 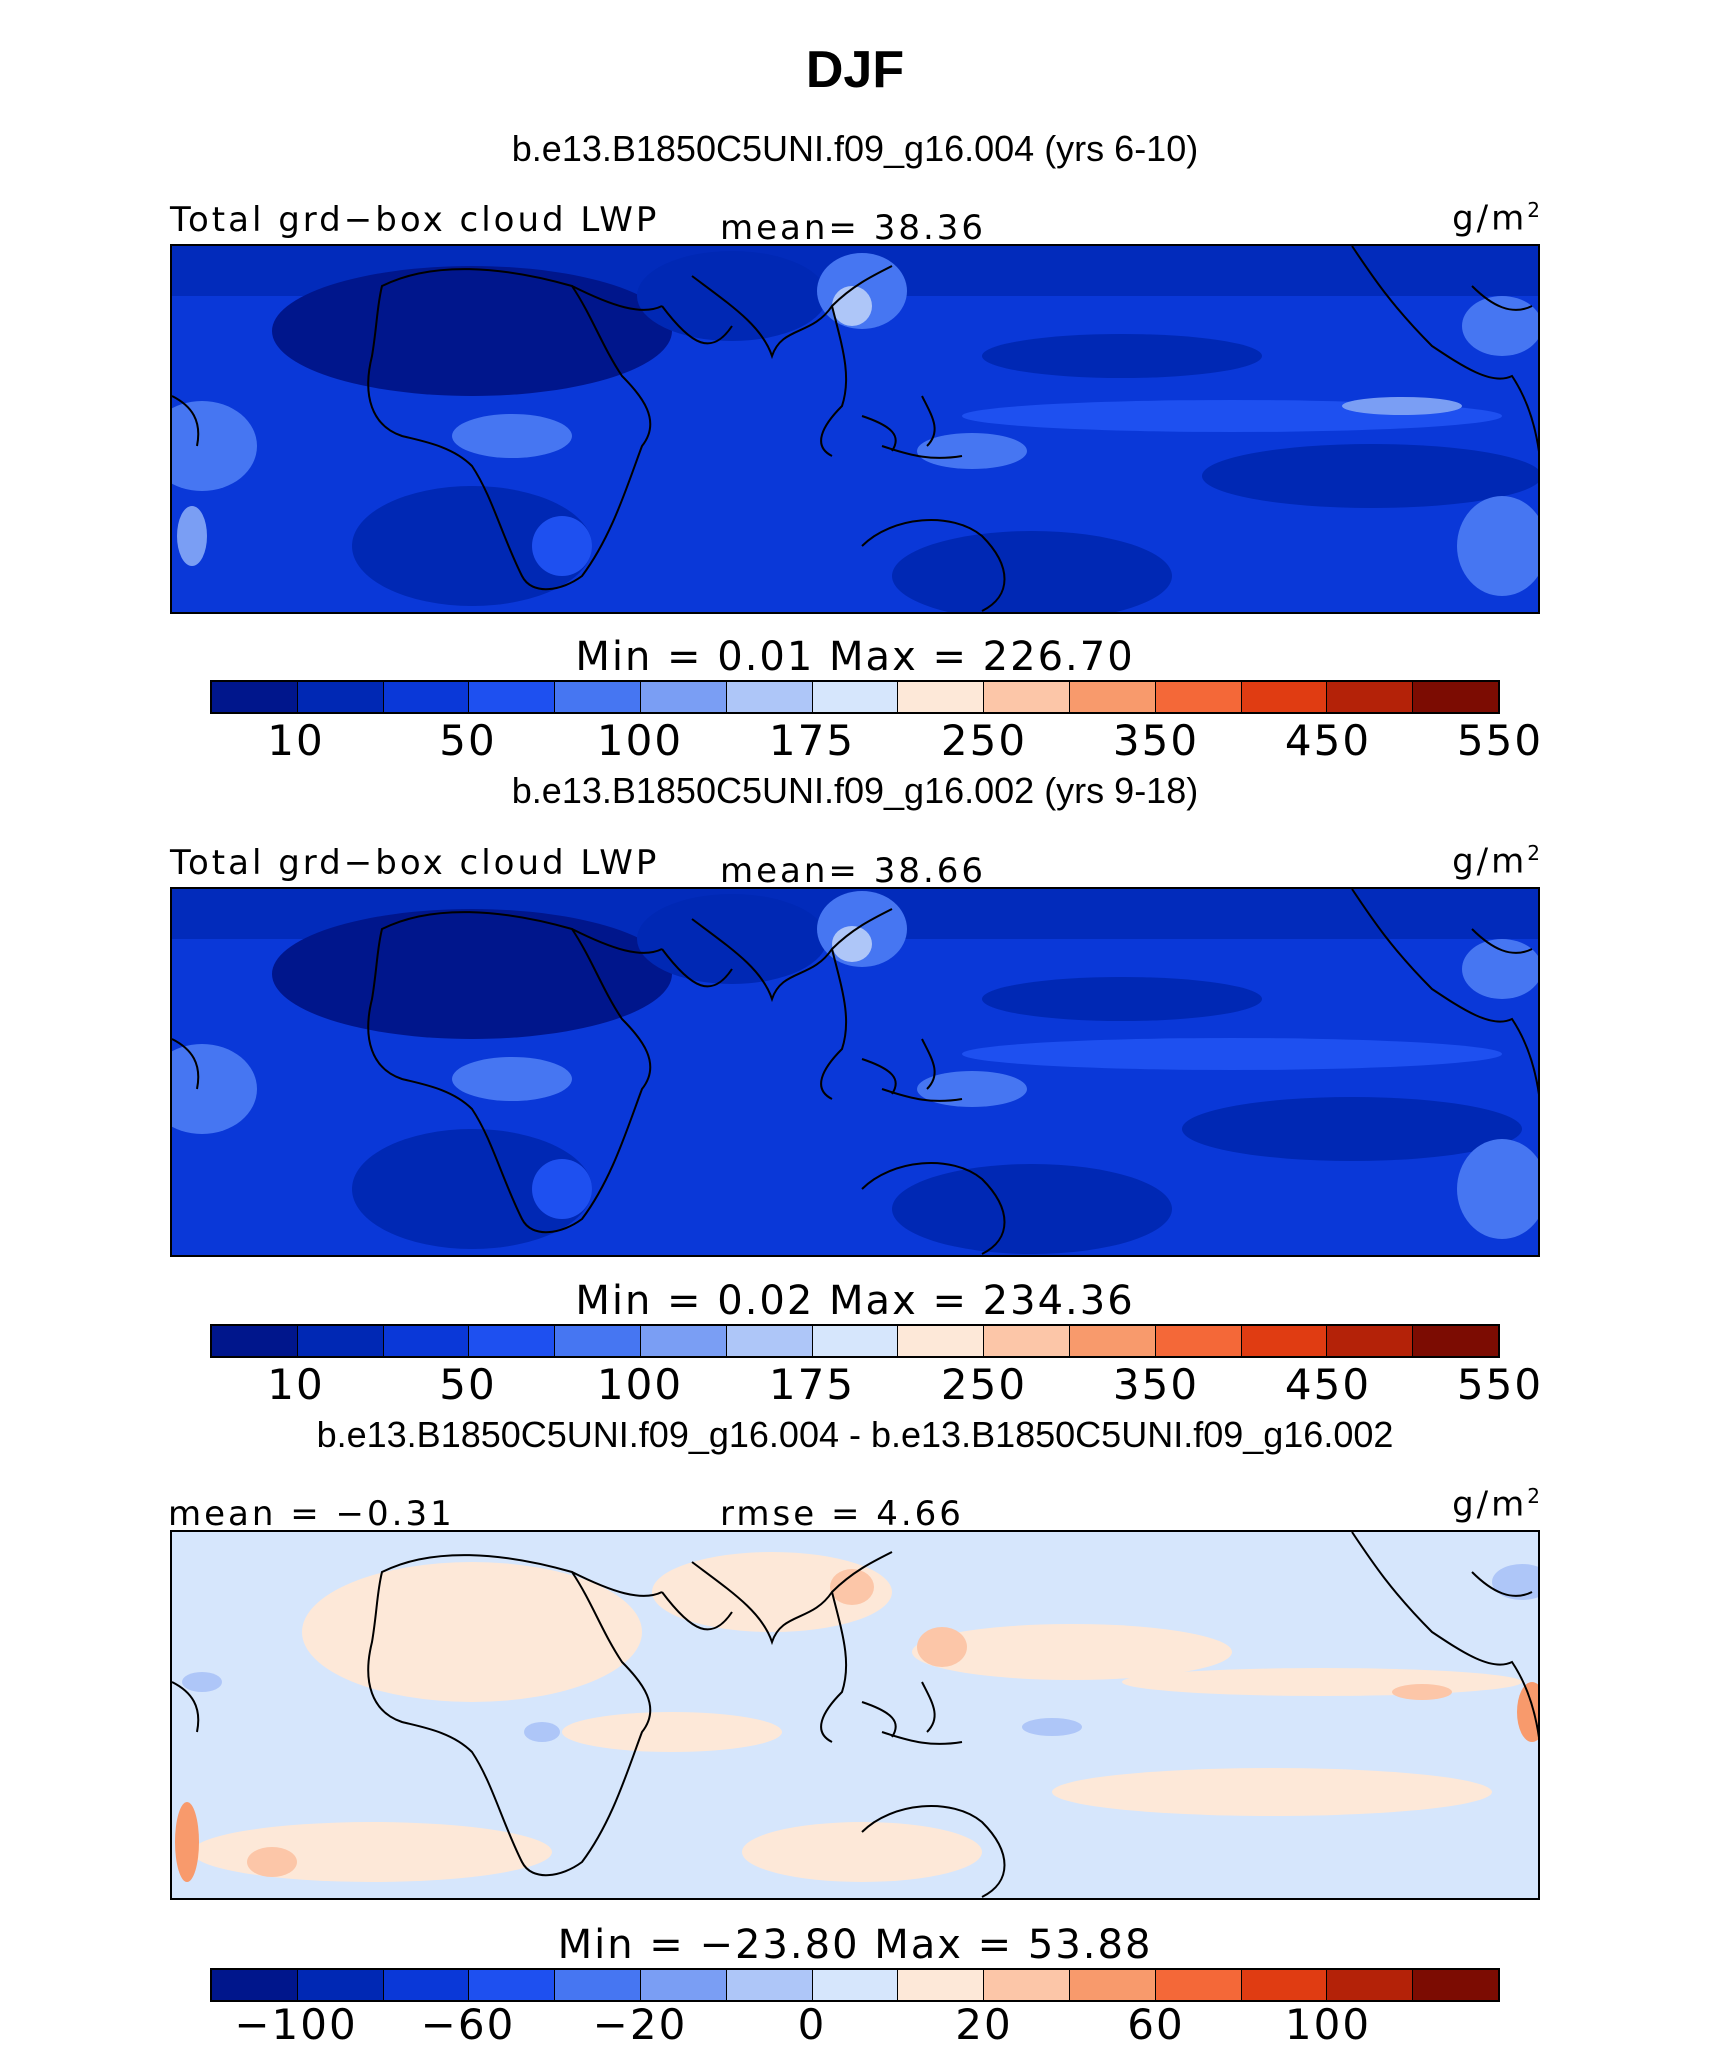 I want to click on panel-1-map, so click(x=855, y=429).